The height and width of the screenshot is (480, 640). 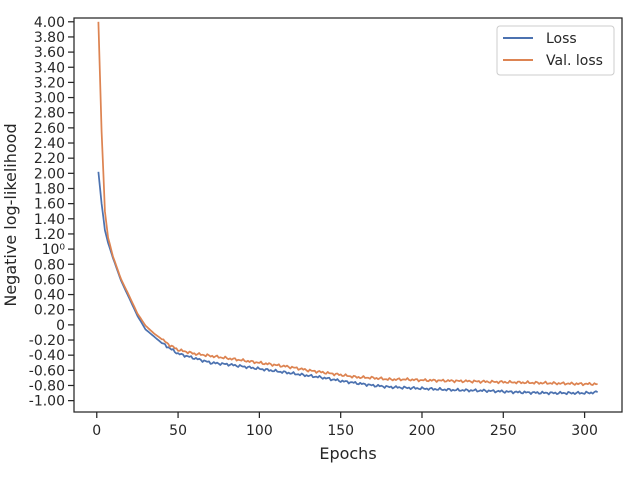 What do you see at coordinates (96, 431) in the screenshot?
I see `x-tick-label: 0` at bounding box center [96, 431].